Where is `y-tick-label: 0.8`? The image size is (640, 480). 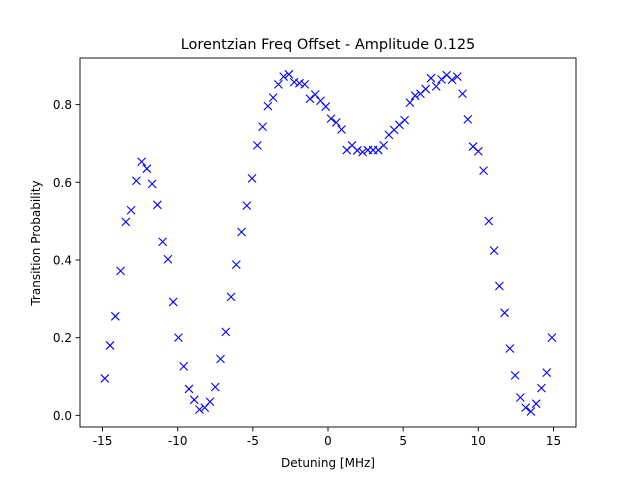
y-tick-label: 0.8 is located at coordinates (62, 105).